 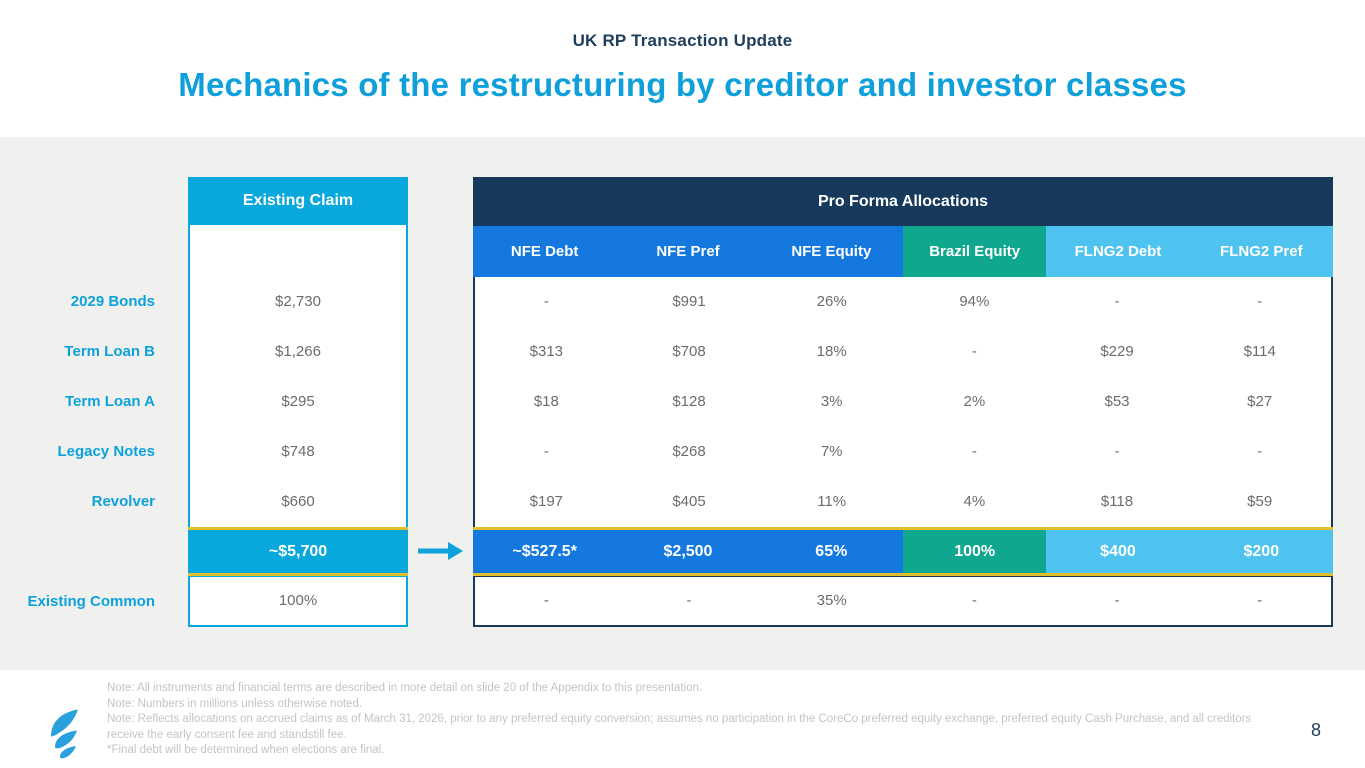 I want to click on table-row-term-loan-a: $18 $128 3% 2% $53 $27, so click(x=903, y=402).